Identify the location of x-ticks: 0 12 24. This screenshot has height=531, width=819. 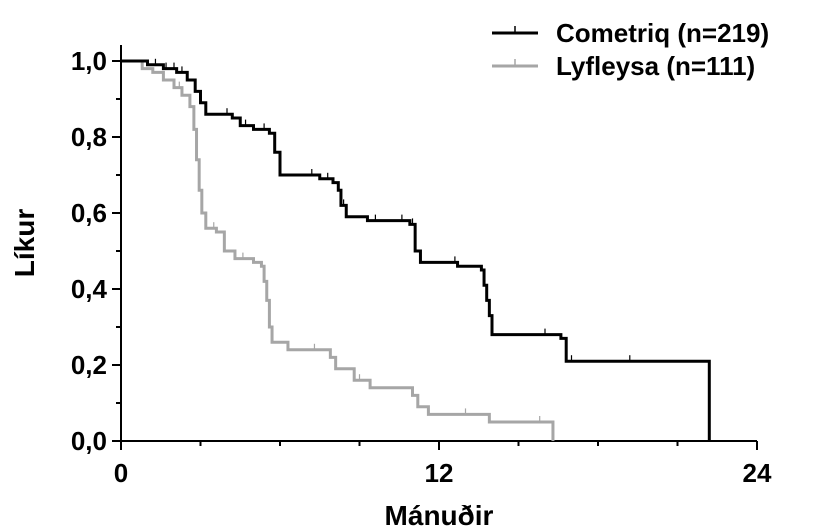
(443, 464).